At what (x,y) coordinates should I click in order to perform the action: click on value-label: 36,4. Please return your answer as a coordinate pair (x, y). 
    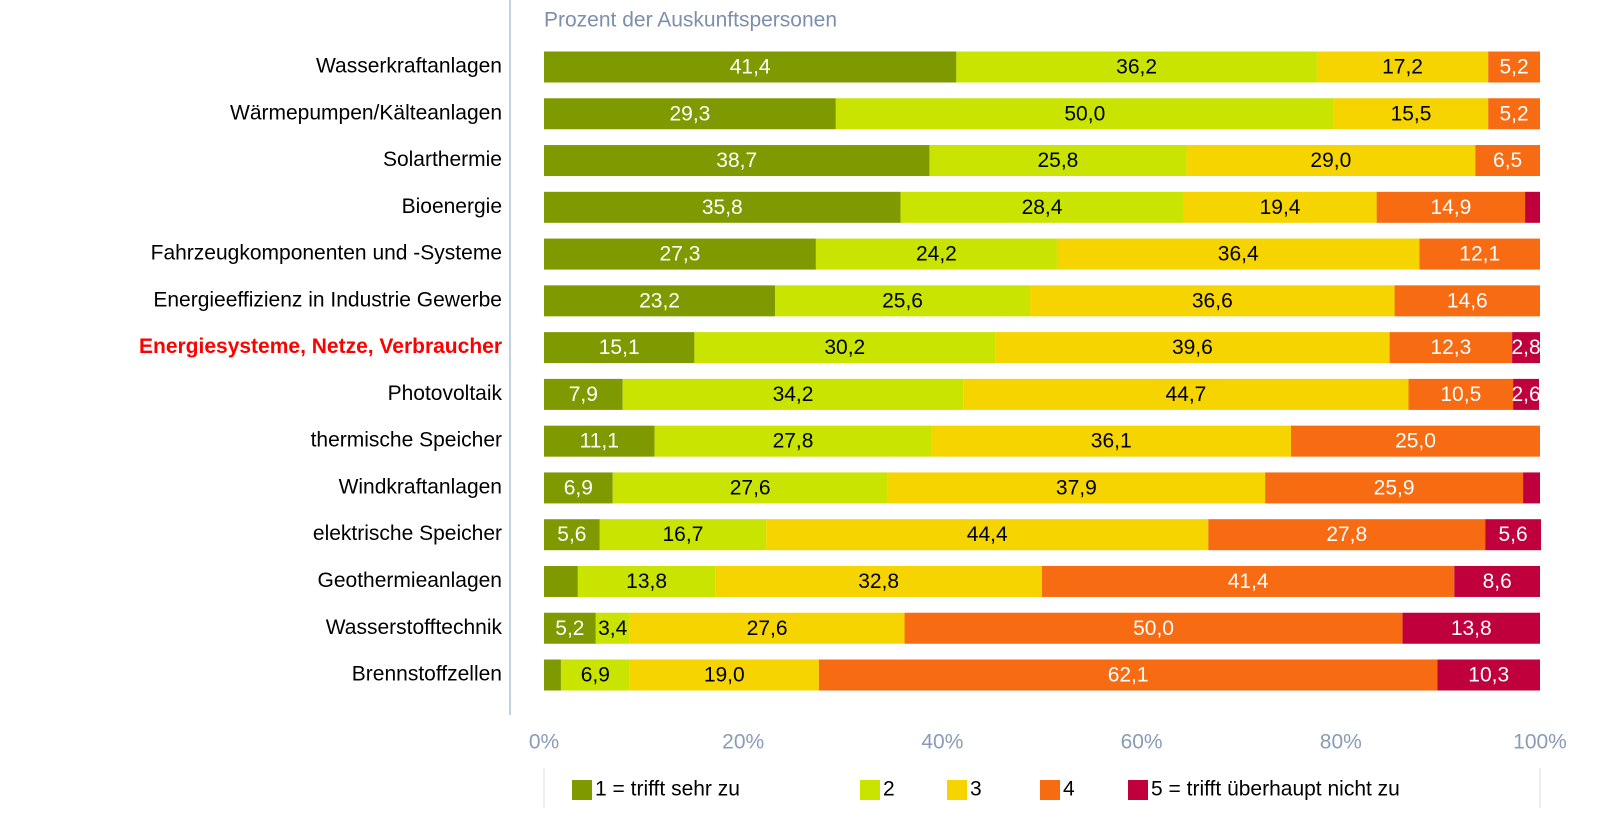
    Looking at the image, I should click on (1238, 254).